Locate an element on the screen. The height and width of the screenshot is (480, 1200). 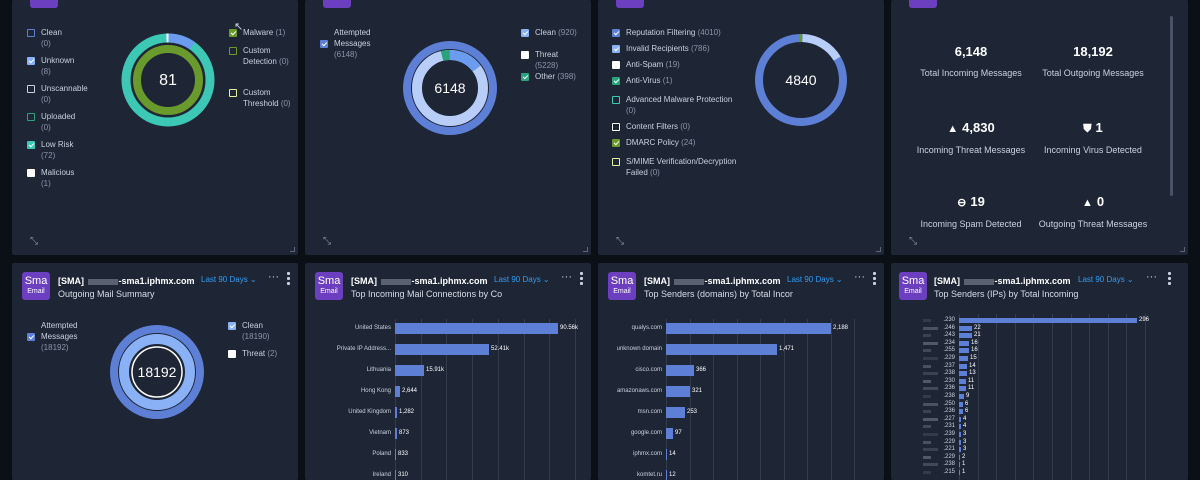
incoming-mail-donut is located at coordinates (450, 88).